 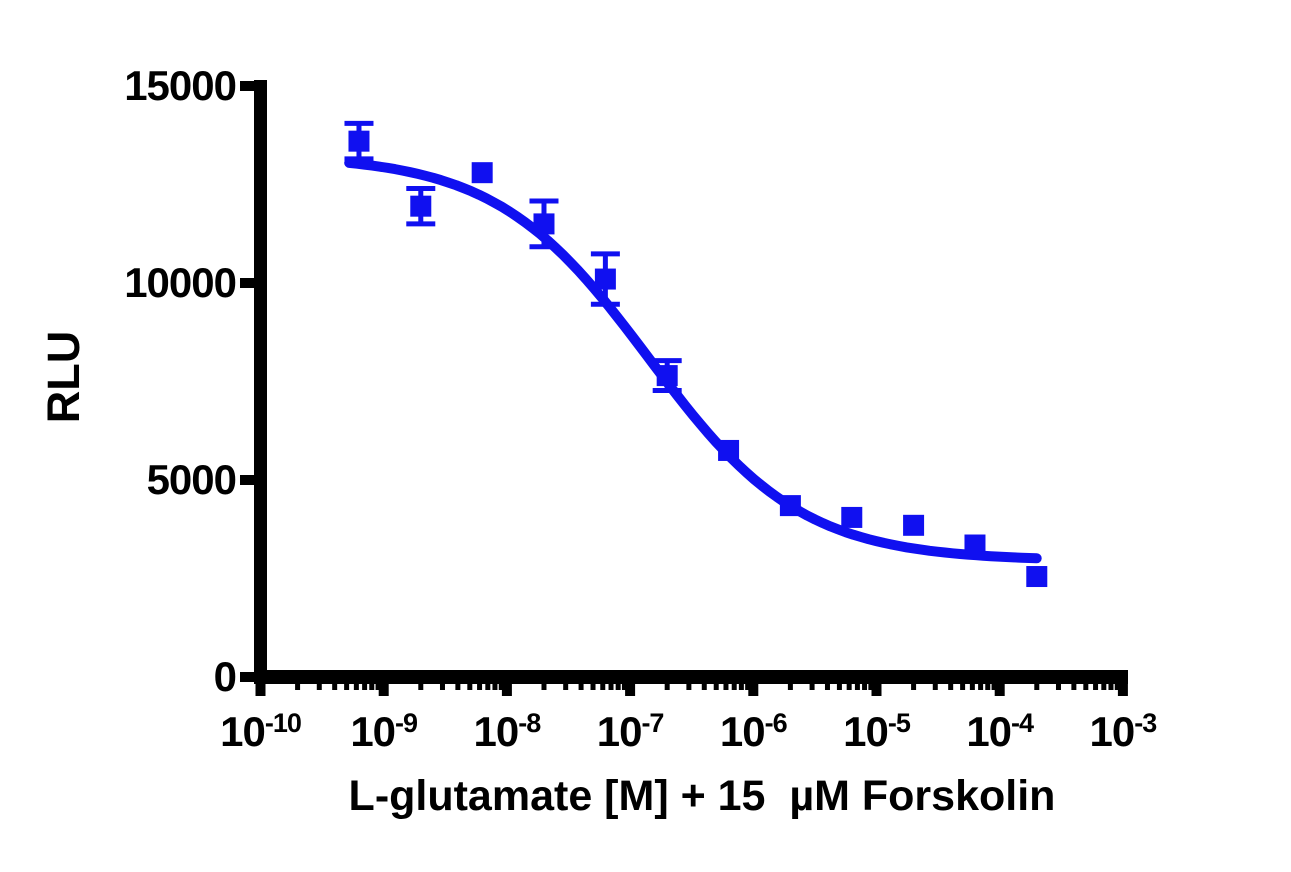 What do you see at coordinates (406, 723) in the screenshot?
I see `x-tick-exponent: -9` at bounding box center [406, 723].